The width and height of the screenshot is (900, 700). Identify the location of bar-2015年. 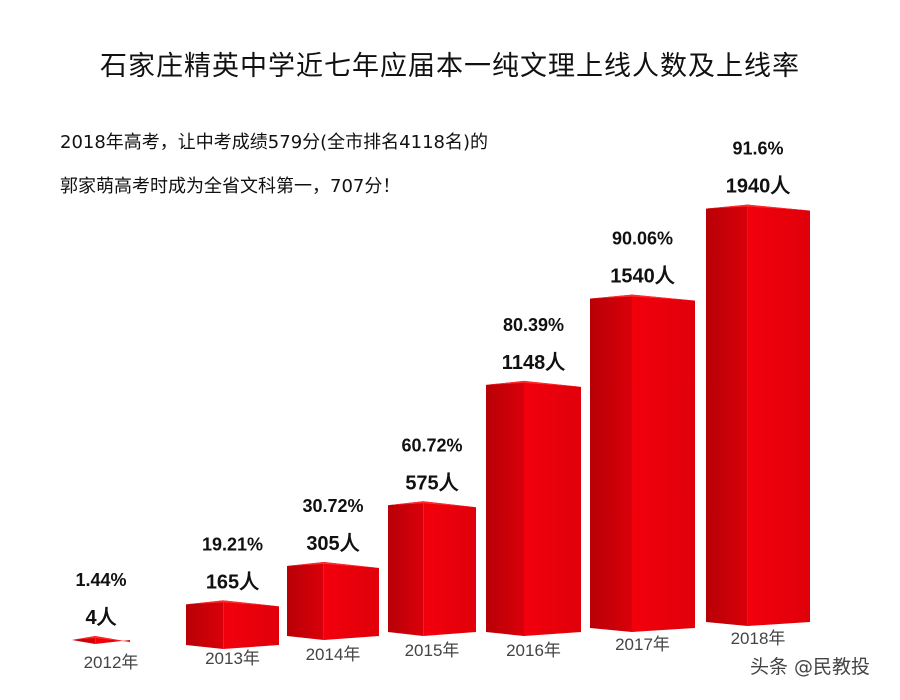
(432, 568).